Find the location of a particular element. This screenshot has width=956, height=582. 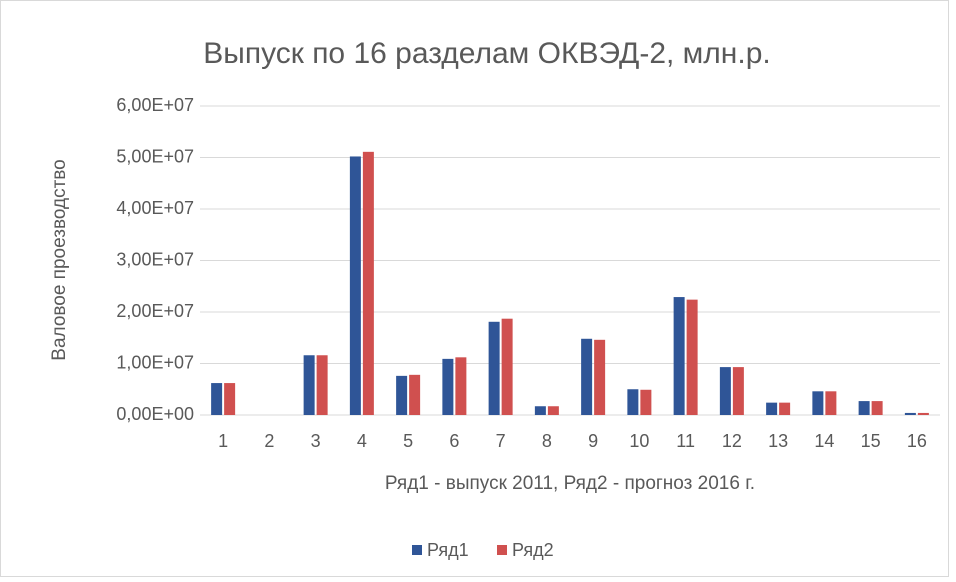

x-tick-label: 6 is located at coordinates (454, 441).